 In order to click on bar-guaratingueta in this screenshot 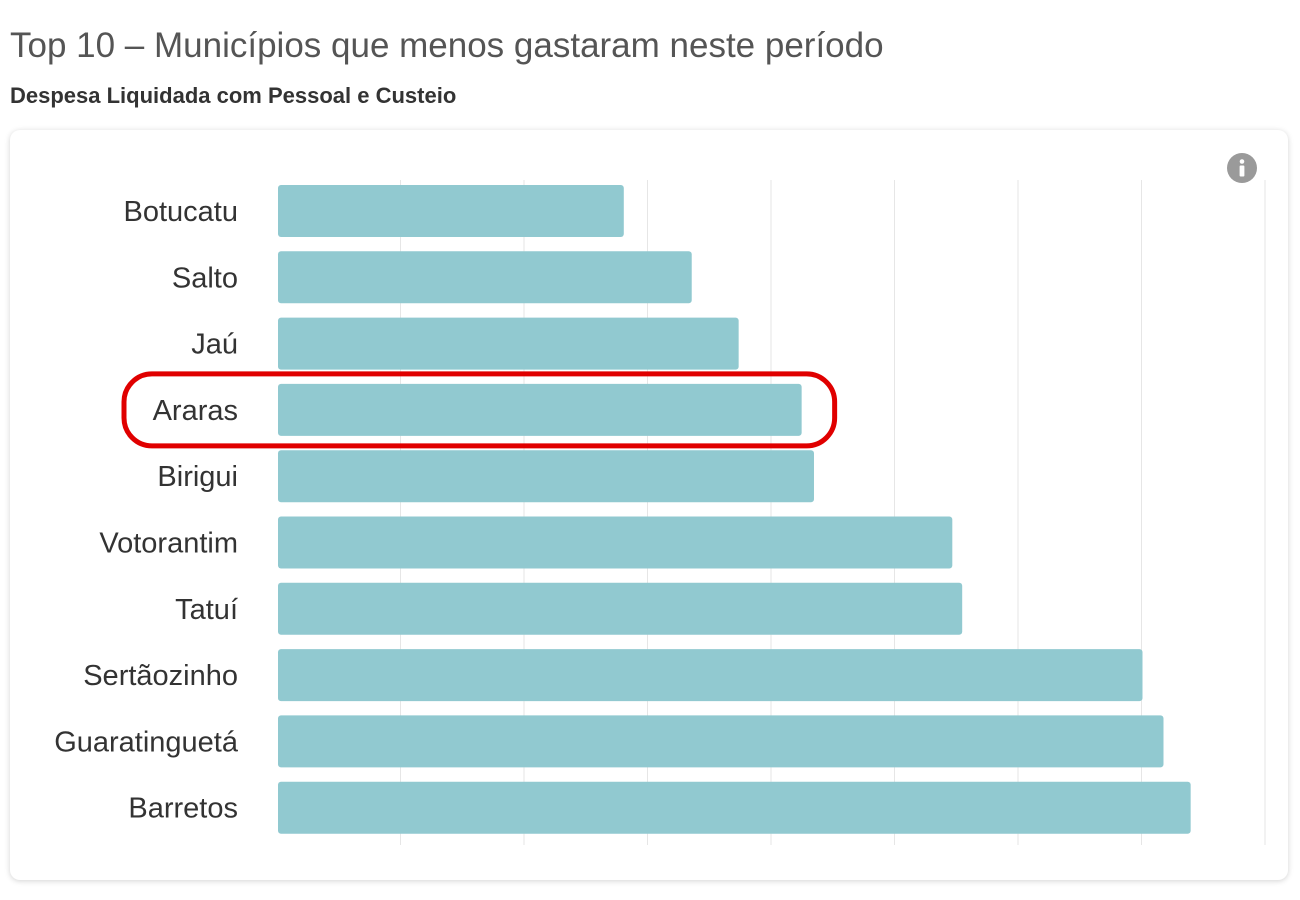, I will do `click(721, 741)`.